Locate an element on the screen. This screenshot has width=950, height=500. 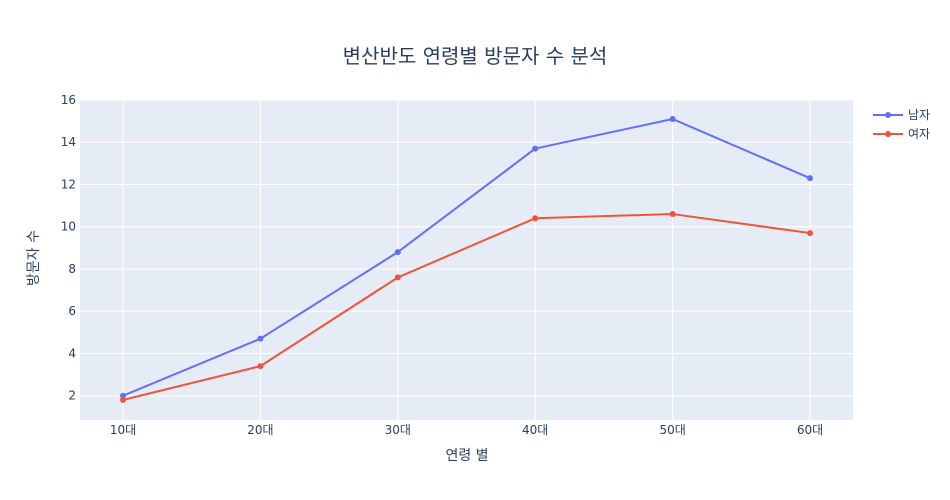
y-tick-label: 12 is located at coordinates (68, 184).